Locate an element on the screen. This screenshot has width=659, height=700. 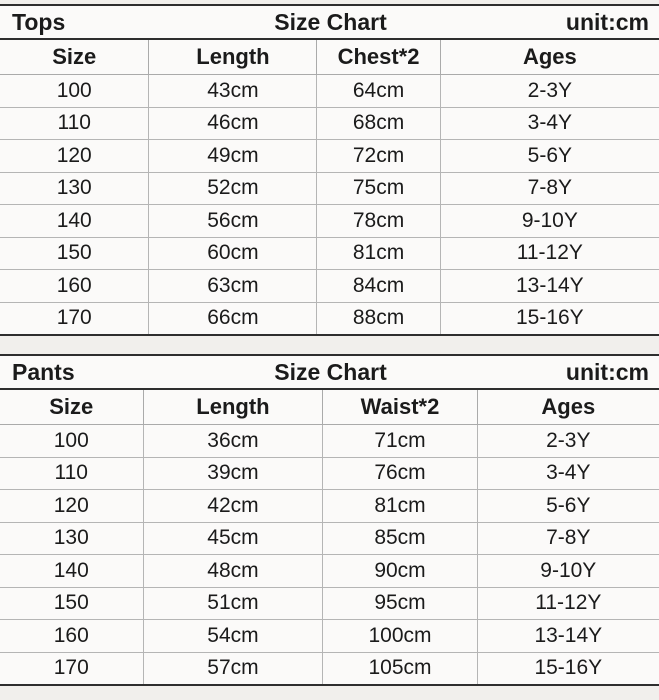
tops-table-row: 110 46cm 68cm 3-4Y is located at coordinates (329, 123).